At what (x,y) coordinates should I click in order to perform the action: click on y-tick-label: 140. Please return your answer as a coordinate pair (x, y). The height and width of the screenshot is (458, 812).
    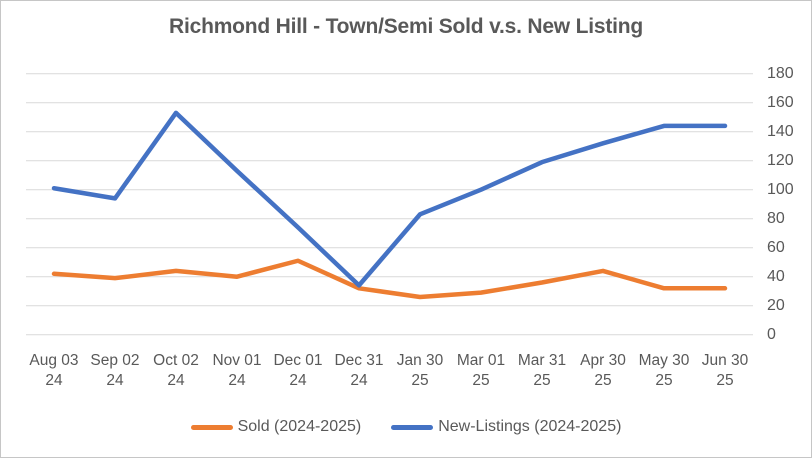
    Looking at the image, I should click on (780, 131).